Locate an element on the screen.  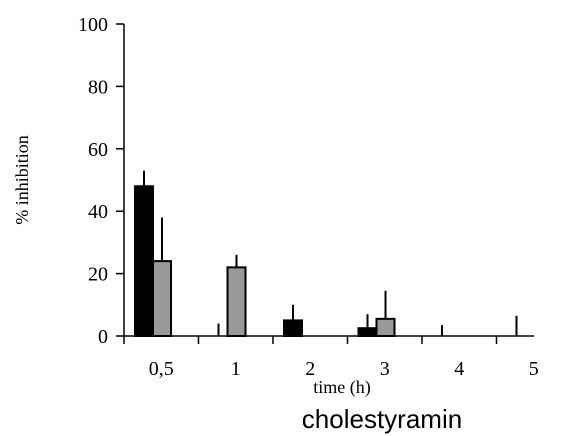
x-tick-label: 2 is located at coordinates (310, 369).